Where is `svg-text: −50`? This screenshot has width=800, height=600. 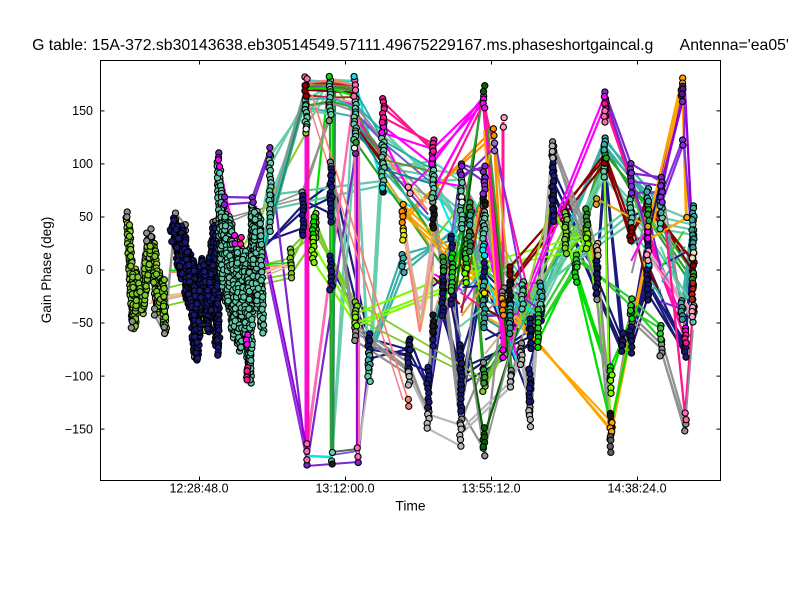
svg-text: −50 is located at coordinates (82, 323).